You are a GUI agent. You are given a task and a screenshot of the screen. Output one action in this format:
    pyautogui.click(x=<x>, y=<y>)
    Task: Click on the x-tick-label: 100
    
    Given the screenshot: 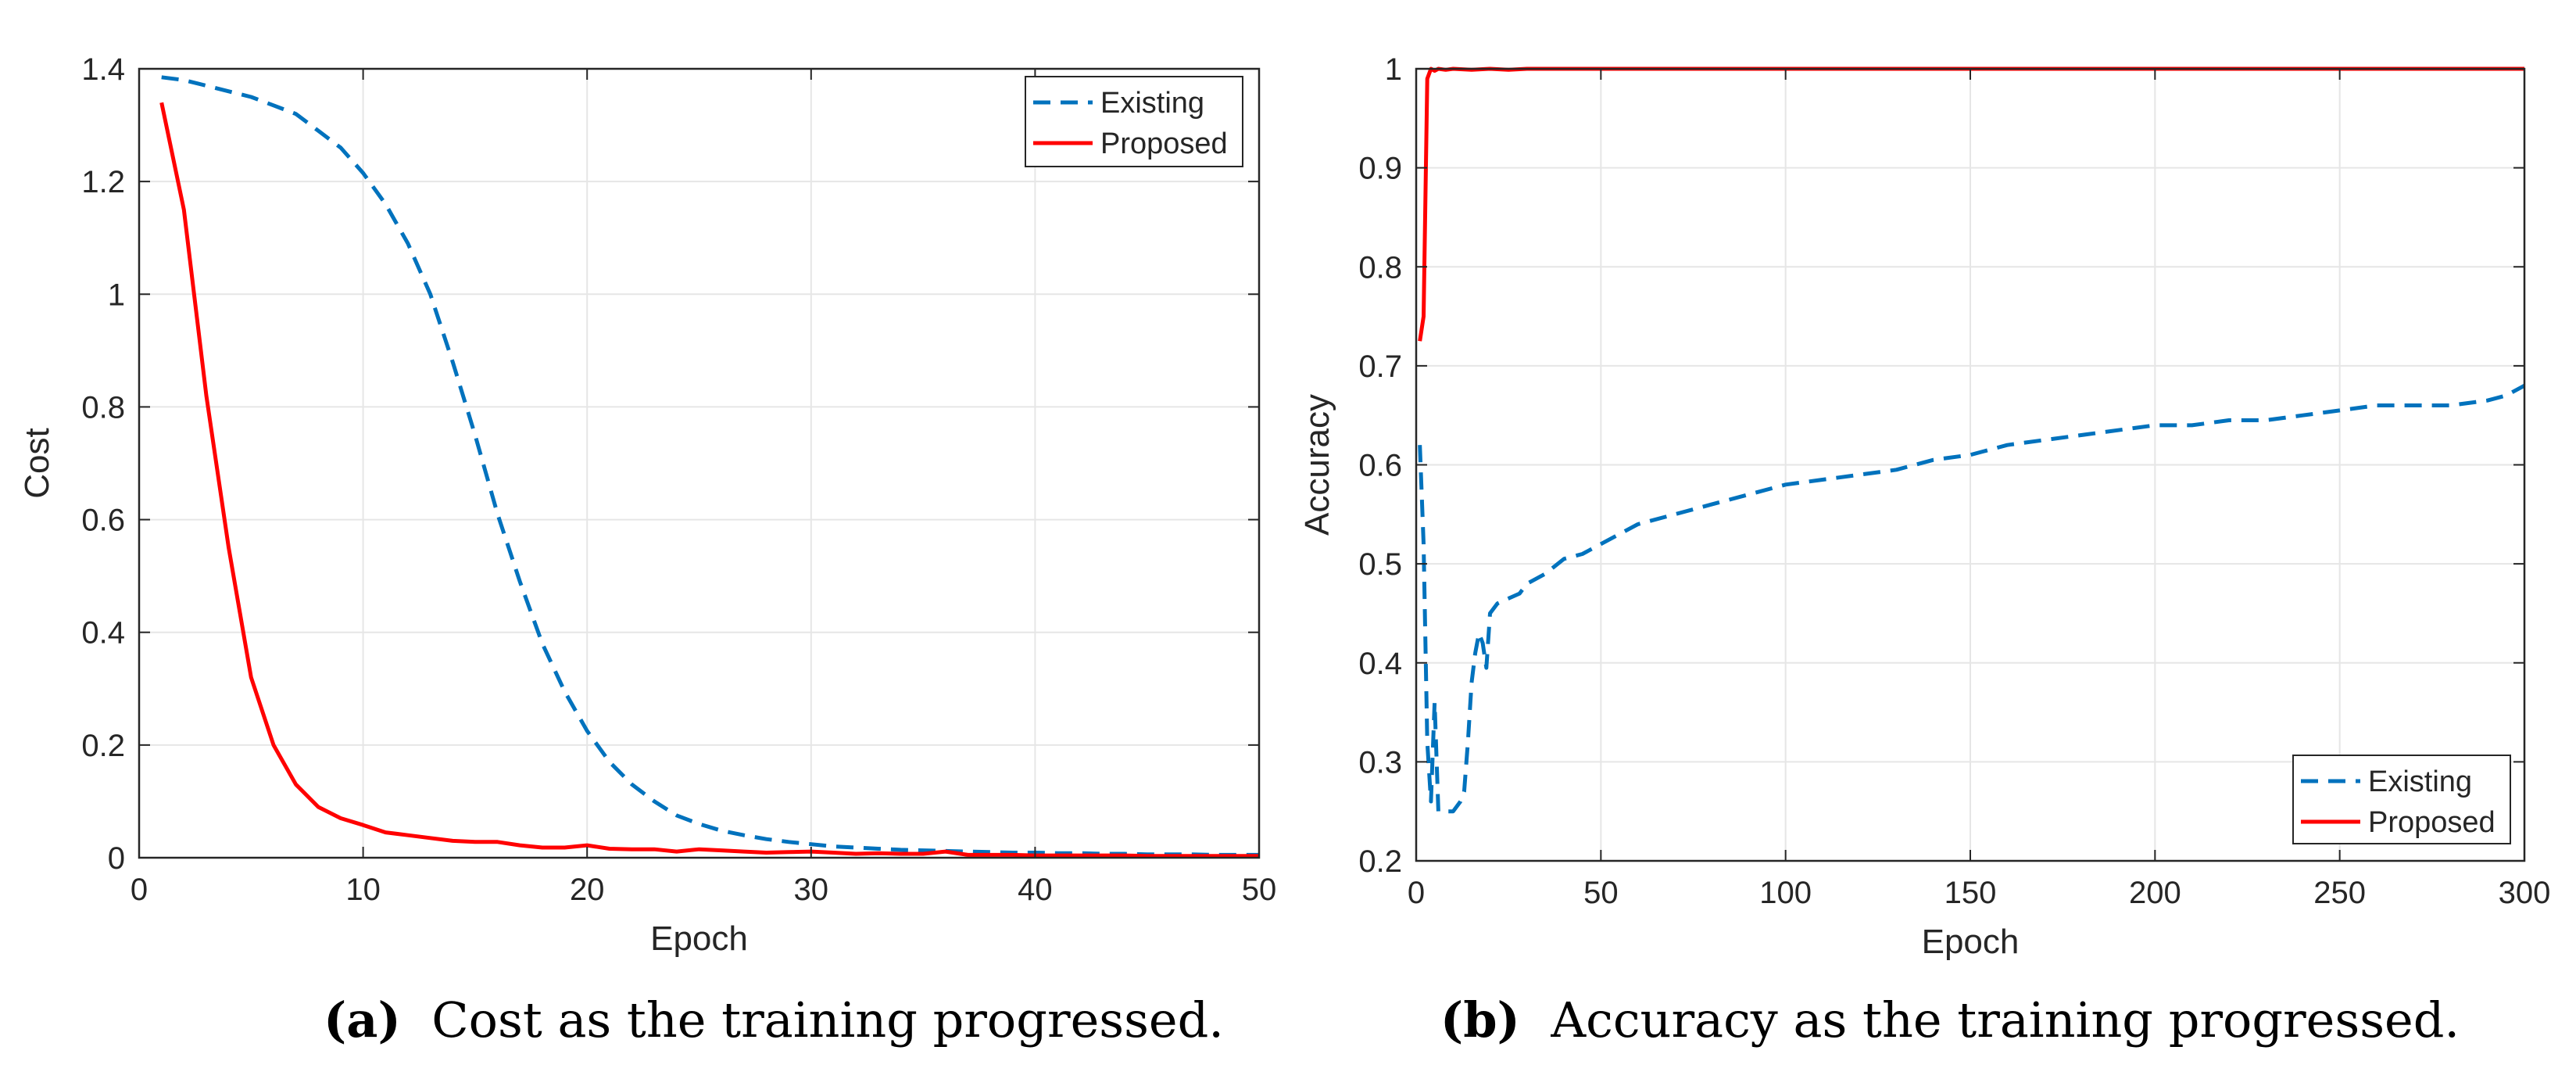 What is the action you would take?
    pyautogui.click(x=1785, y=893)
    